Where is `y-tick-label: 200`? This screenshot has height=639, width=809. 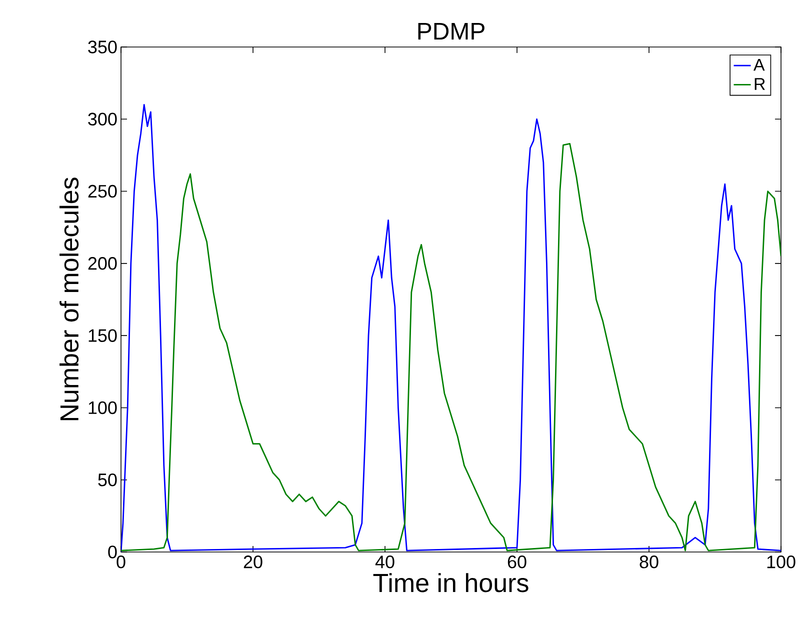 y-tick-label: 200 is located at coordinates (102, 263).